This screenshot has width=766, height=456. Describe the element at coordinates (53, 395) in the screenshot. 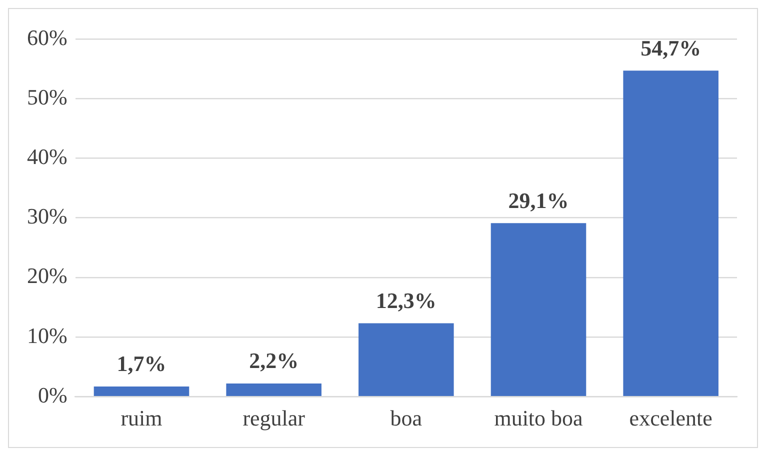

I see `y-tick-label: 0%` at that location.